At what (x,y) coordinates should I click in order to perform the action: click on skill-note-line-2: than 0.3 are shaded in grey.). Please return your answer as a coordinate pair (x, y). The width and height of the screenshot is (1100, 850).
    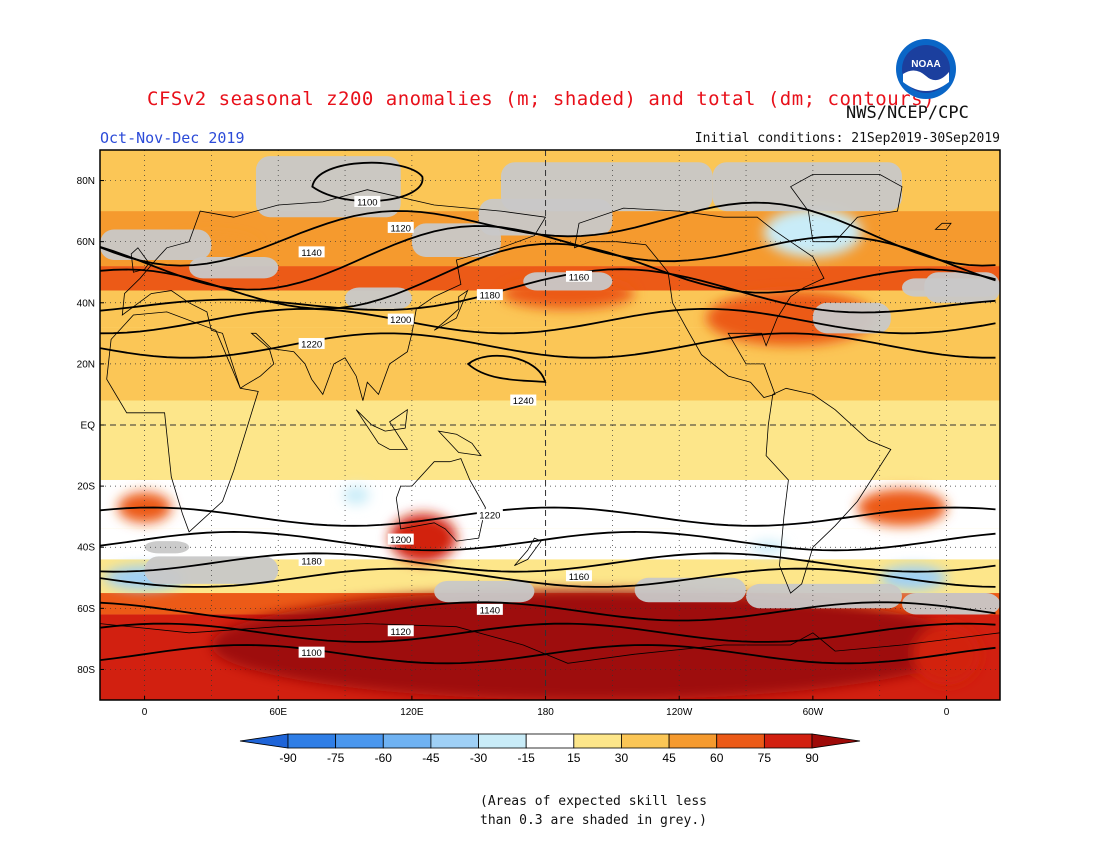
    Looking at the image, I should click on (593, 820).